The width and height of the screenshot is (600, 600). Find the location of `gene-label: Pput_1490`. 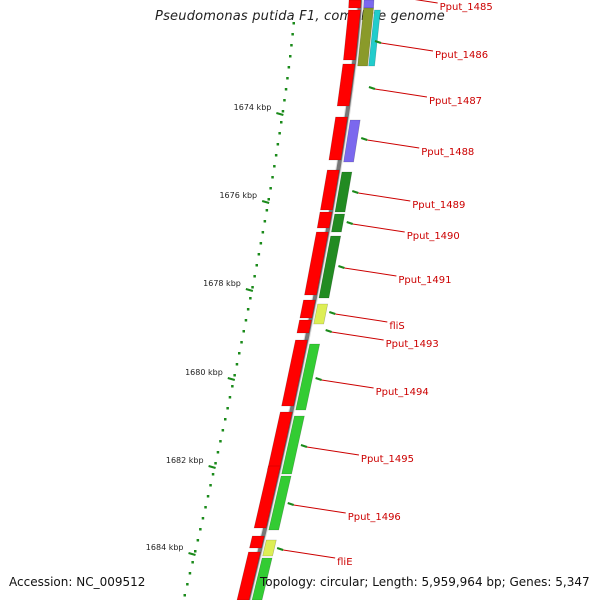

gene-label: Pput_1490 is located at coordinates (433, 236).